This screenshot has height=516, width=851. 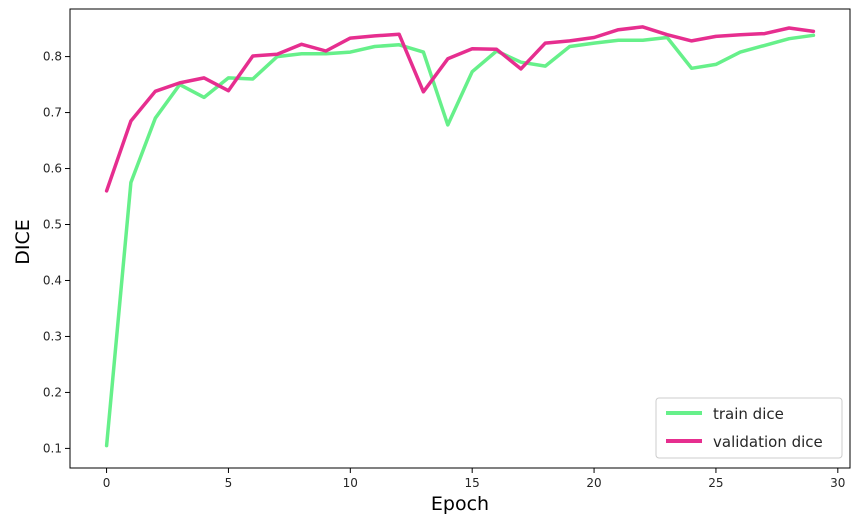 I want to click on y-tick-label: 0.7, so click(x=52, y=113).